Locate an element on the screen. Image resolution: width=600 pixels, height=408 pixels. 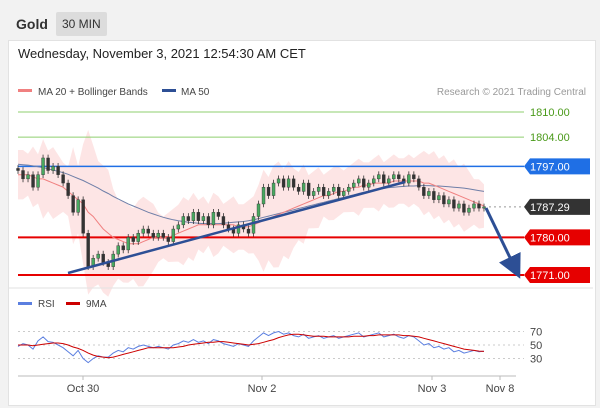
level-label-current: 1787.29 is located at coordinates (557, 206).